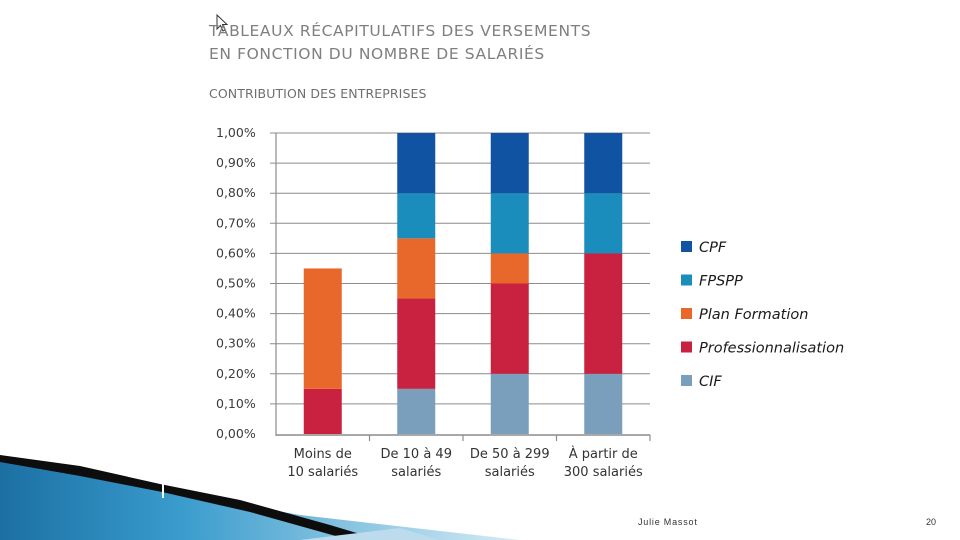 This screenshot has width=960, height=540. I want to click on slide-title-line2: EN FONCTION DU NOMBRE DE SALARIÉS, so click(377, 54).